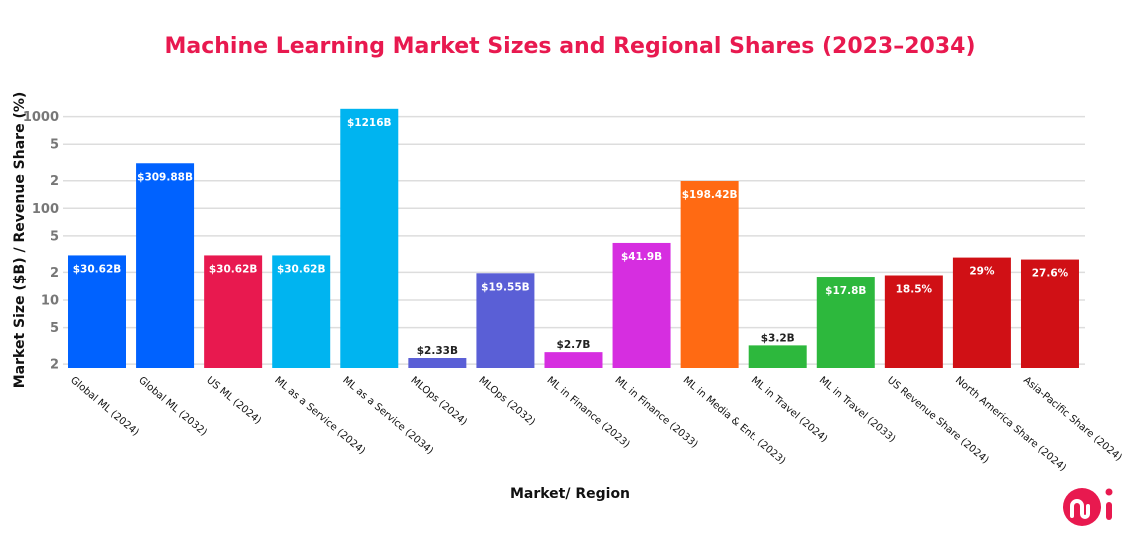 Image resolution: width=1140 pixels, height=546 pixels. What do you see at coordinates (1050, 274) in the screenshot?
I see `data-label: 27.6%` at bounding box center [1050, 274].